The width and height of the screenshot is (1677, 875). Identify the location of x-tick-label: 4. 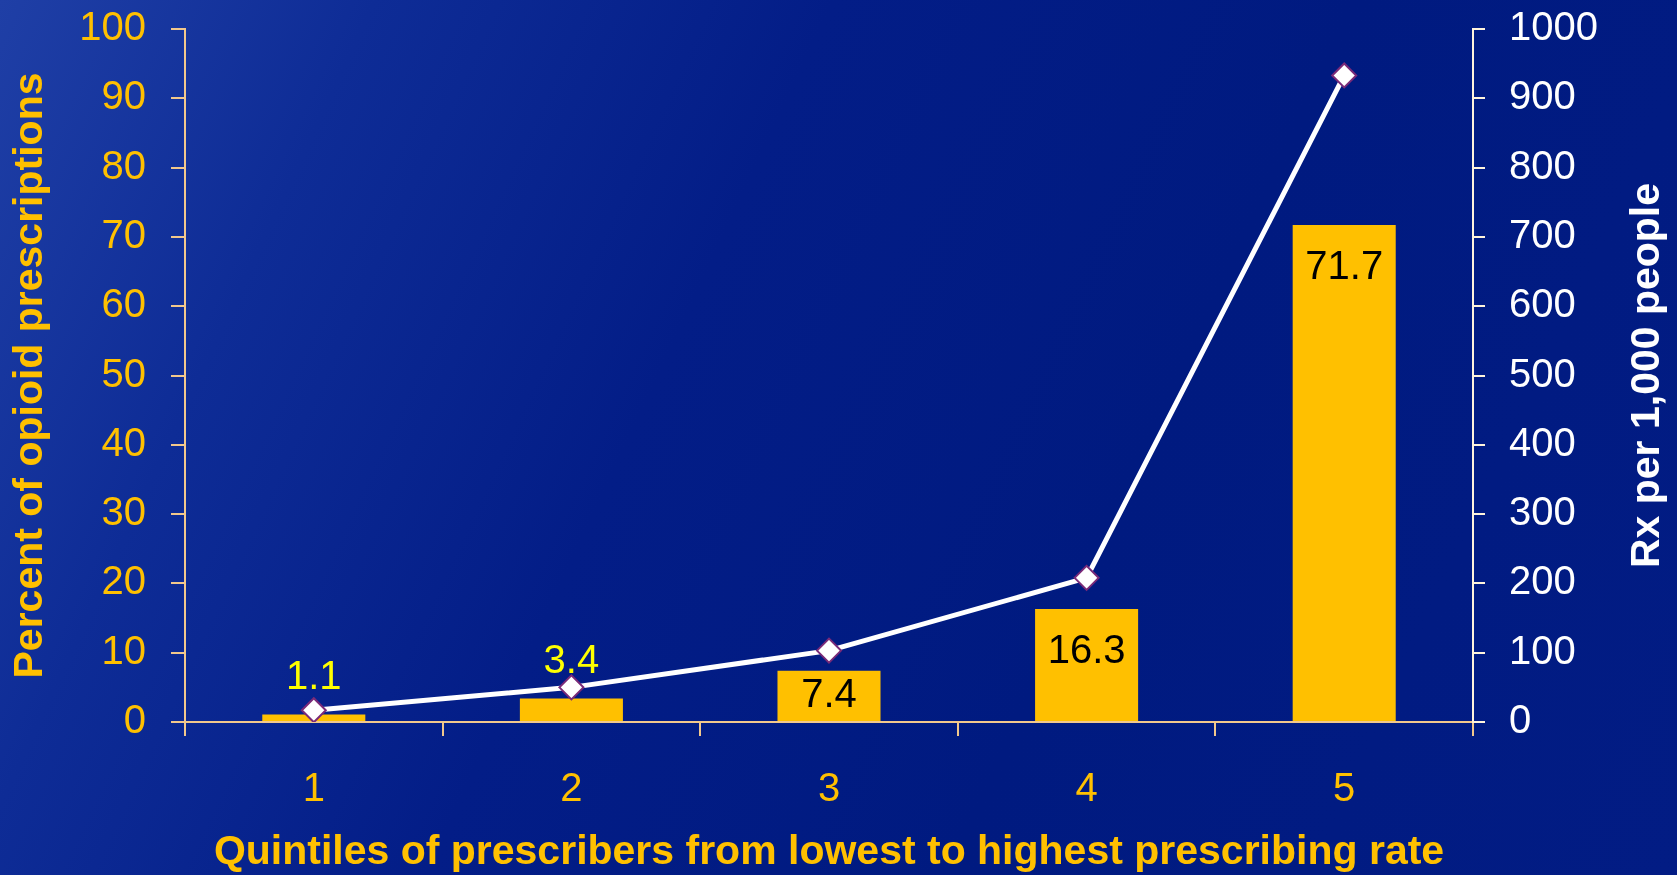
(1086, 787).